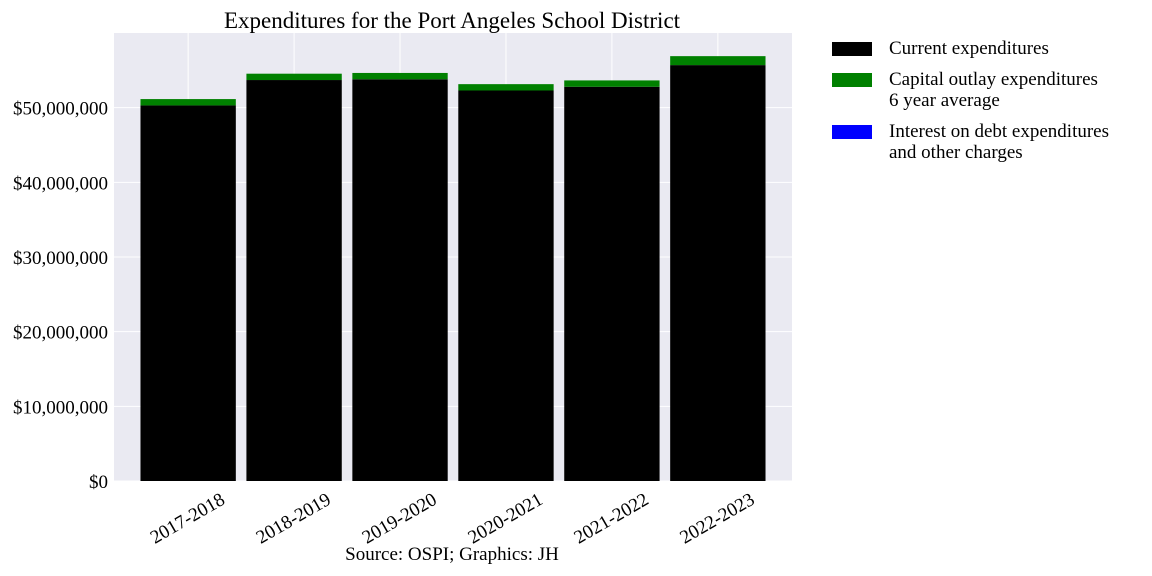 Image resolution: width=1152 pixels, height=576 pixels. I want to click on x-tick-label: 2017-2018, so click(188, 518).